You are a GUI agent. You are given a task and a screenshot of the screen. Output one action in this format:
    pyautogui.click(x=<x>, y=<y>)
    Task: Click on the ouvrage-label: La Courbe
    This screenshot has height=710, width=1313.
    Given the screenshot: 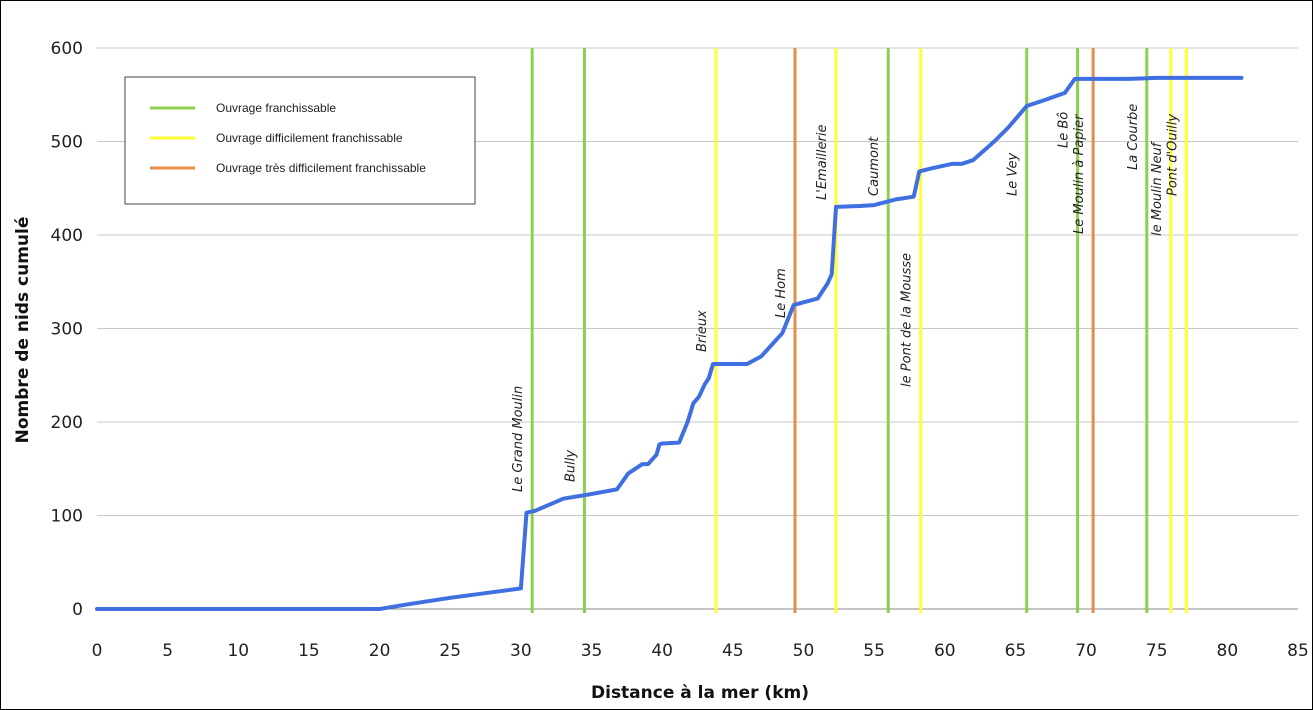 What is the action you would take?
    pyautogui.click(x=1133, y=137)
    